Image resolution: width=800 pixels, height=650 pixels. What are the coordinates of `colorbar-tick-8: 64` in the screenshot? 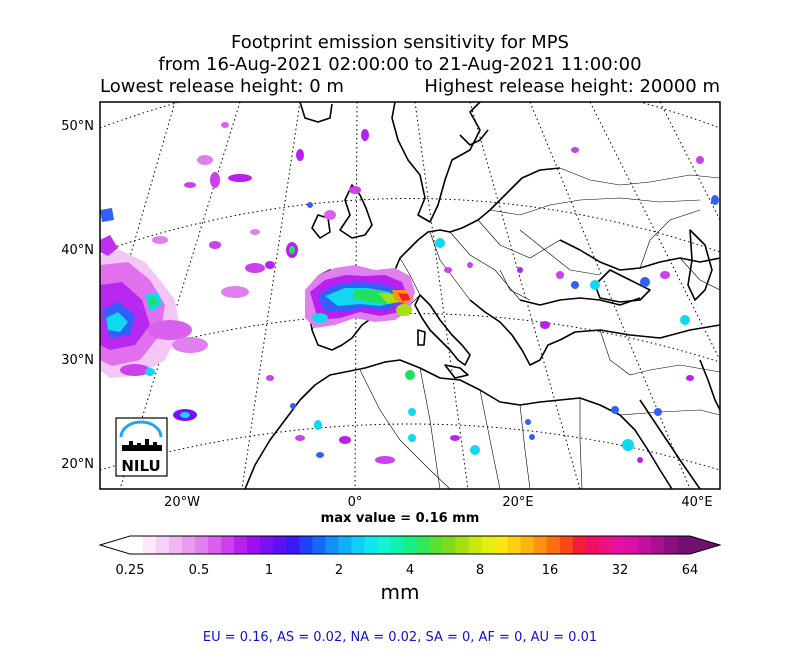 It's located at (690, 570).